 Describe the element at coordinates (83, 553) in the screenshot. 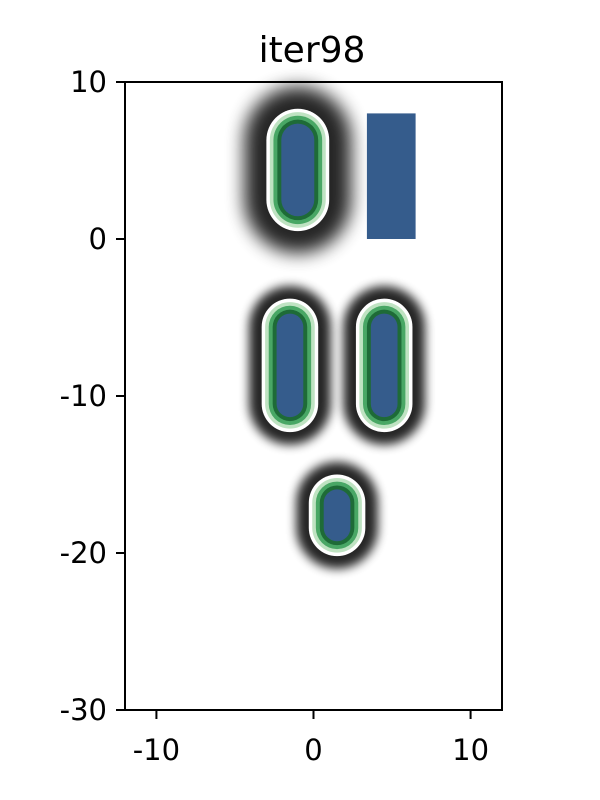

I see `y-tick-label: -20` at that location.